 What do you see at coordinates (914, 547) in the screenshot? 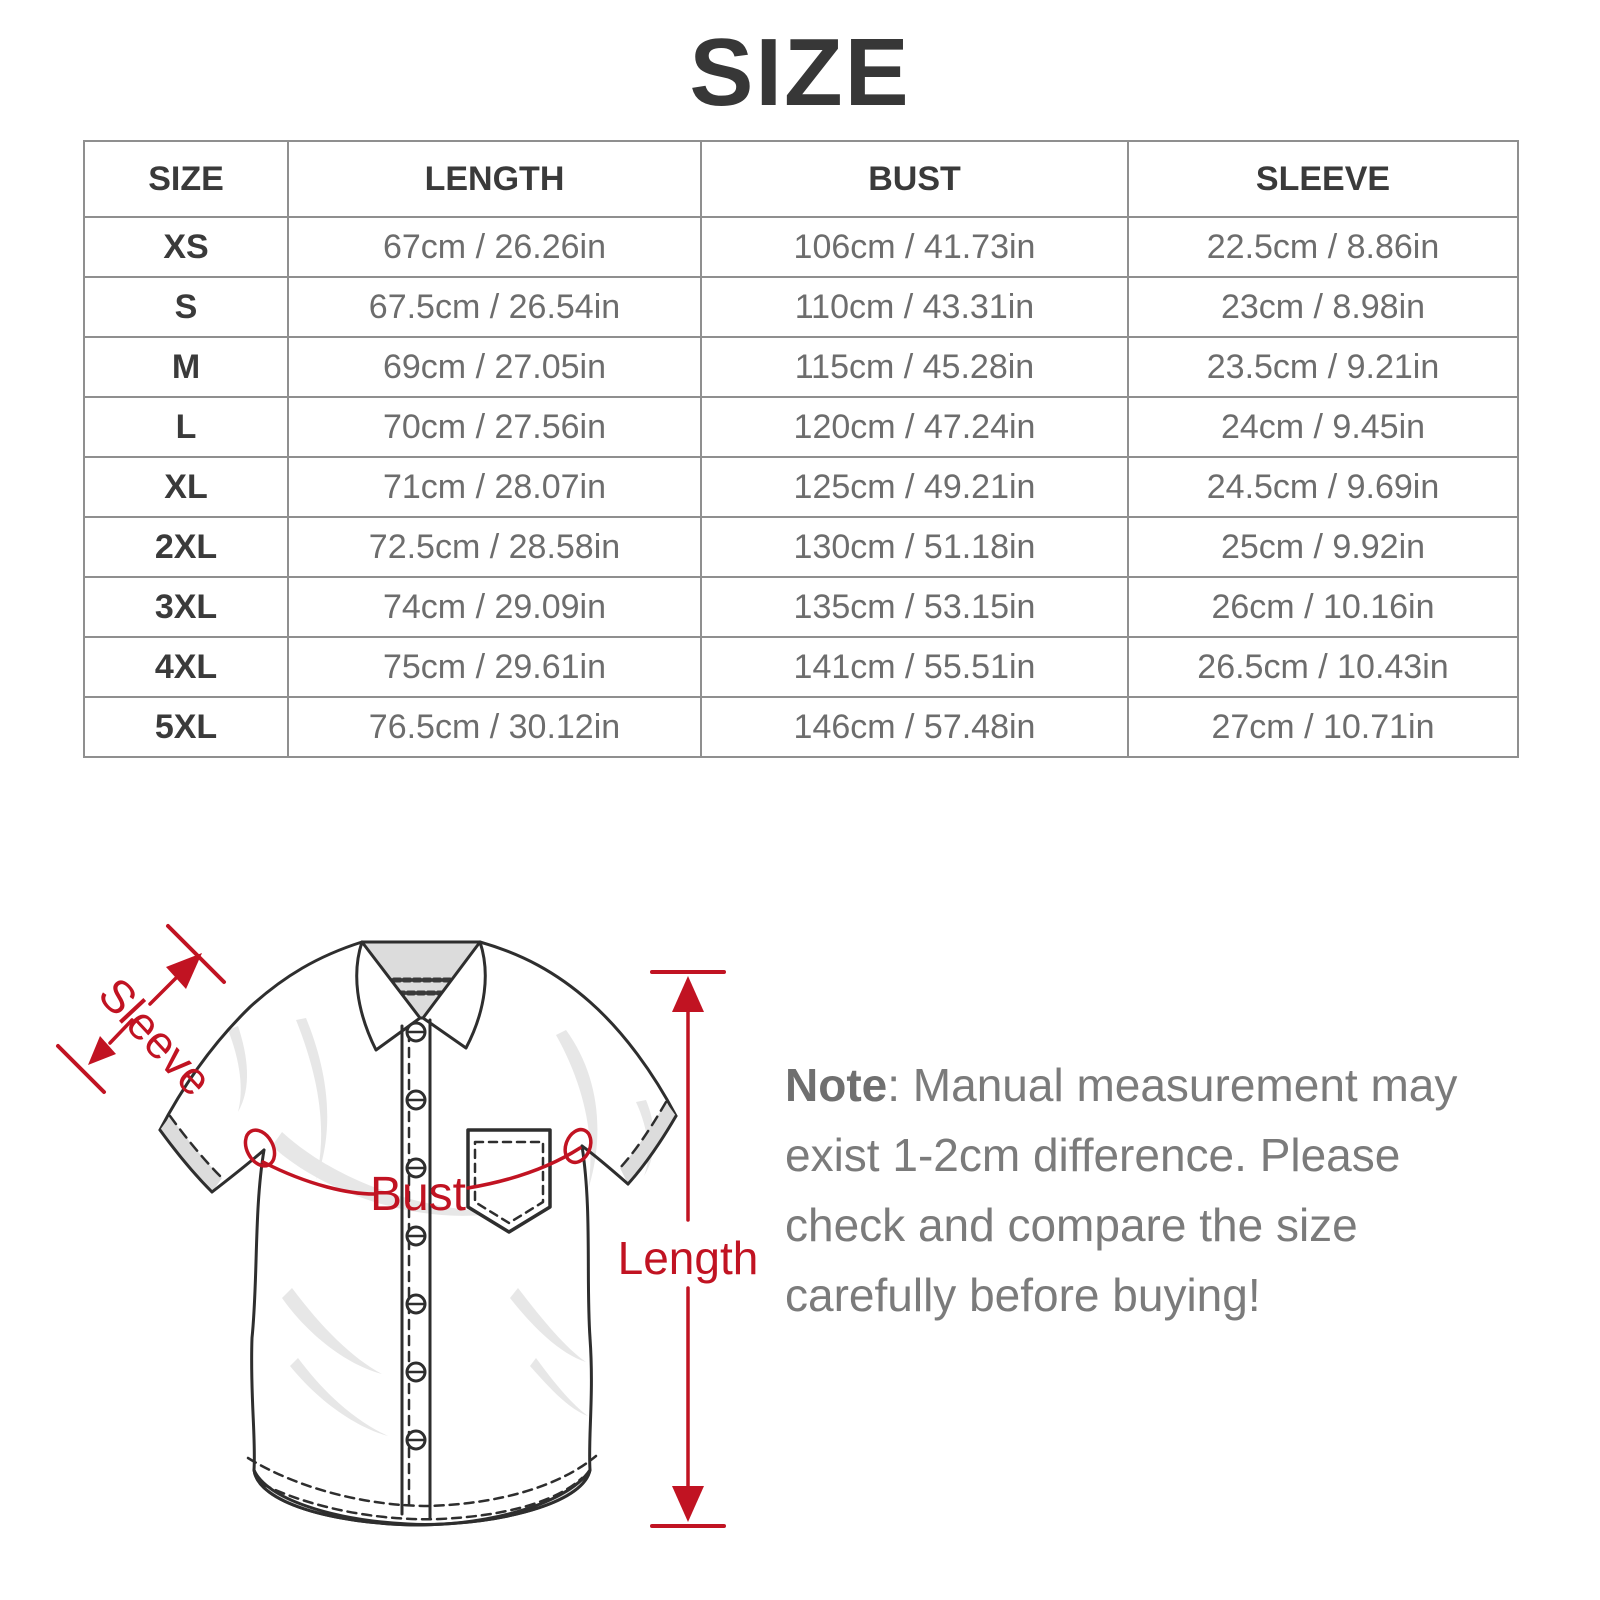
I see `cell-bust: 130cm / 51.18in` at bounding box center [914, 547].